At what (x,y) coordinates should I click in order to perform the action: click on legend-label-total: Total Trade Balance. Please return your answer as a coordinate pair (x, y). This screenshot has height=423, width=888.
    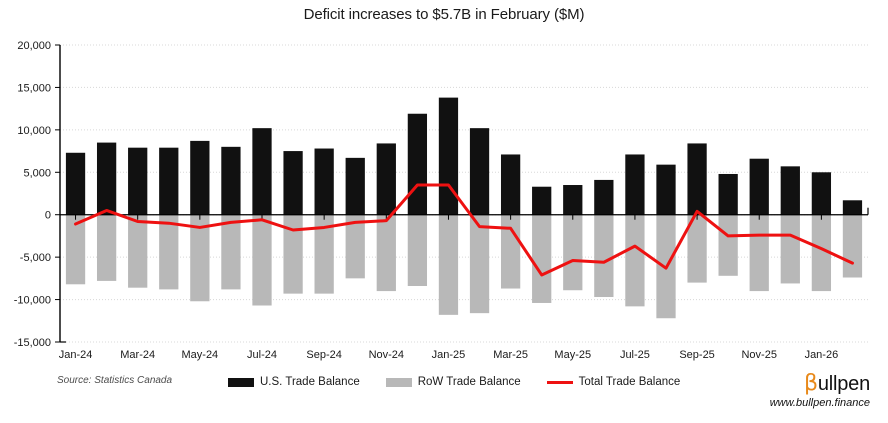
    Looking at the image, I should click on (629, 382).